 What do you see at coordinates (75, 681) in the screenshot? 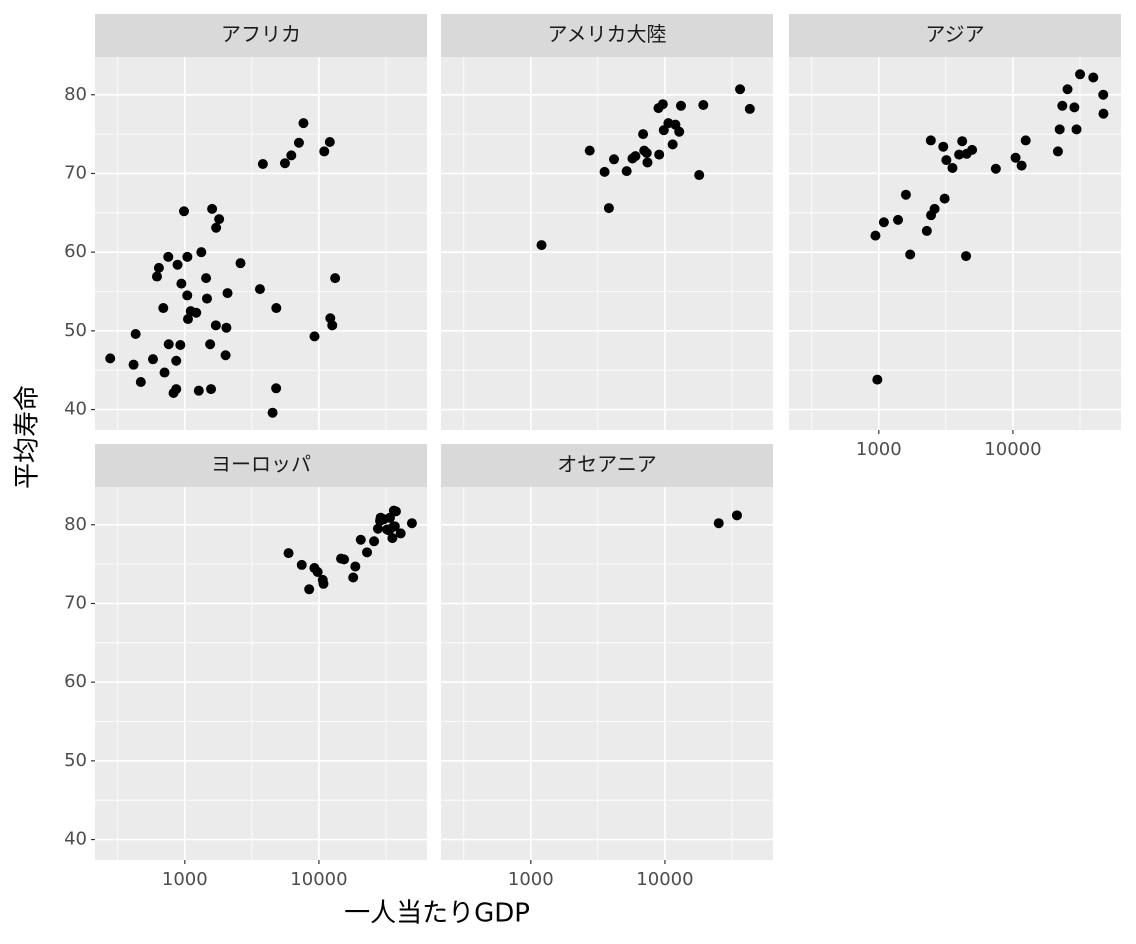
I see `y-tick-label: 60` at bounding box center [75, 681].